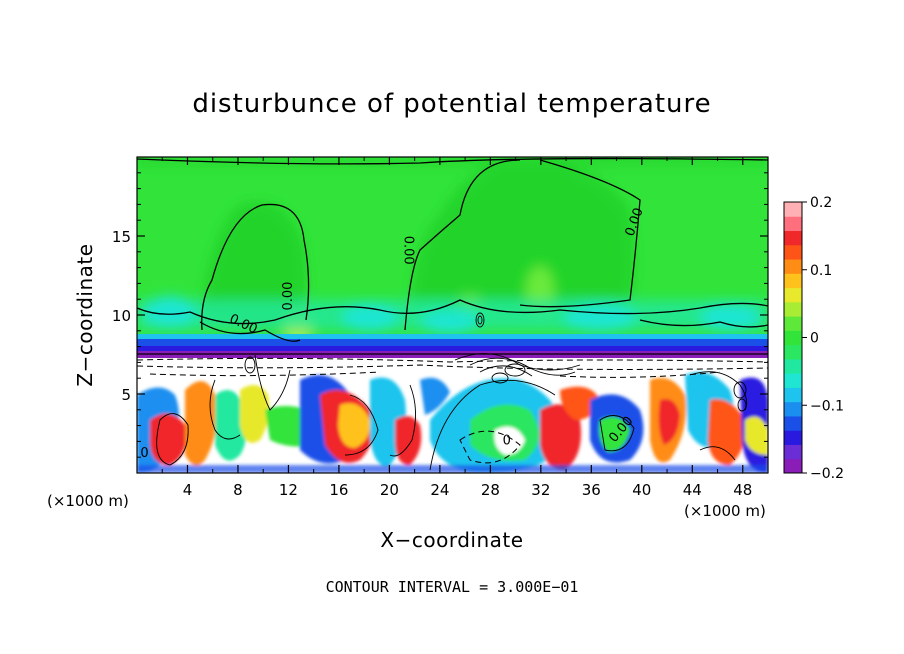 The height and width of the screenshot is (654, 904). Describe the element at coordinates (452, 587) in the screenshot. I see `contour-interval-note: CONTOUR INTERVAL = 3.000E−01` at that location.